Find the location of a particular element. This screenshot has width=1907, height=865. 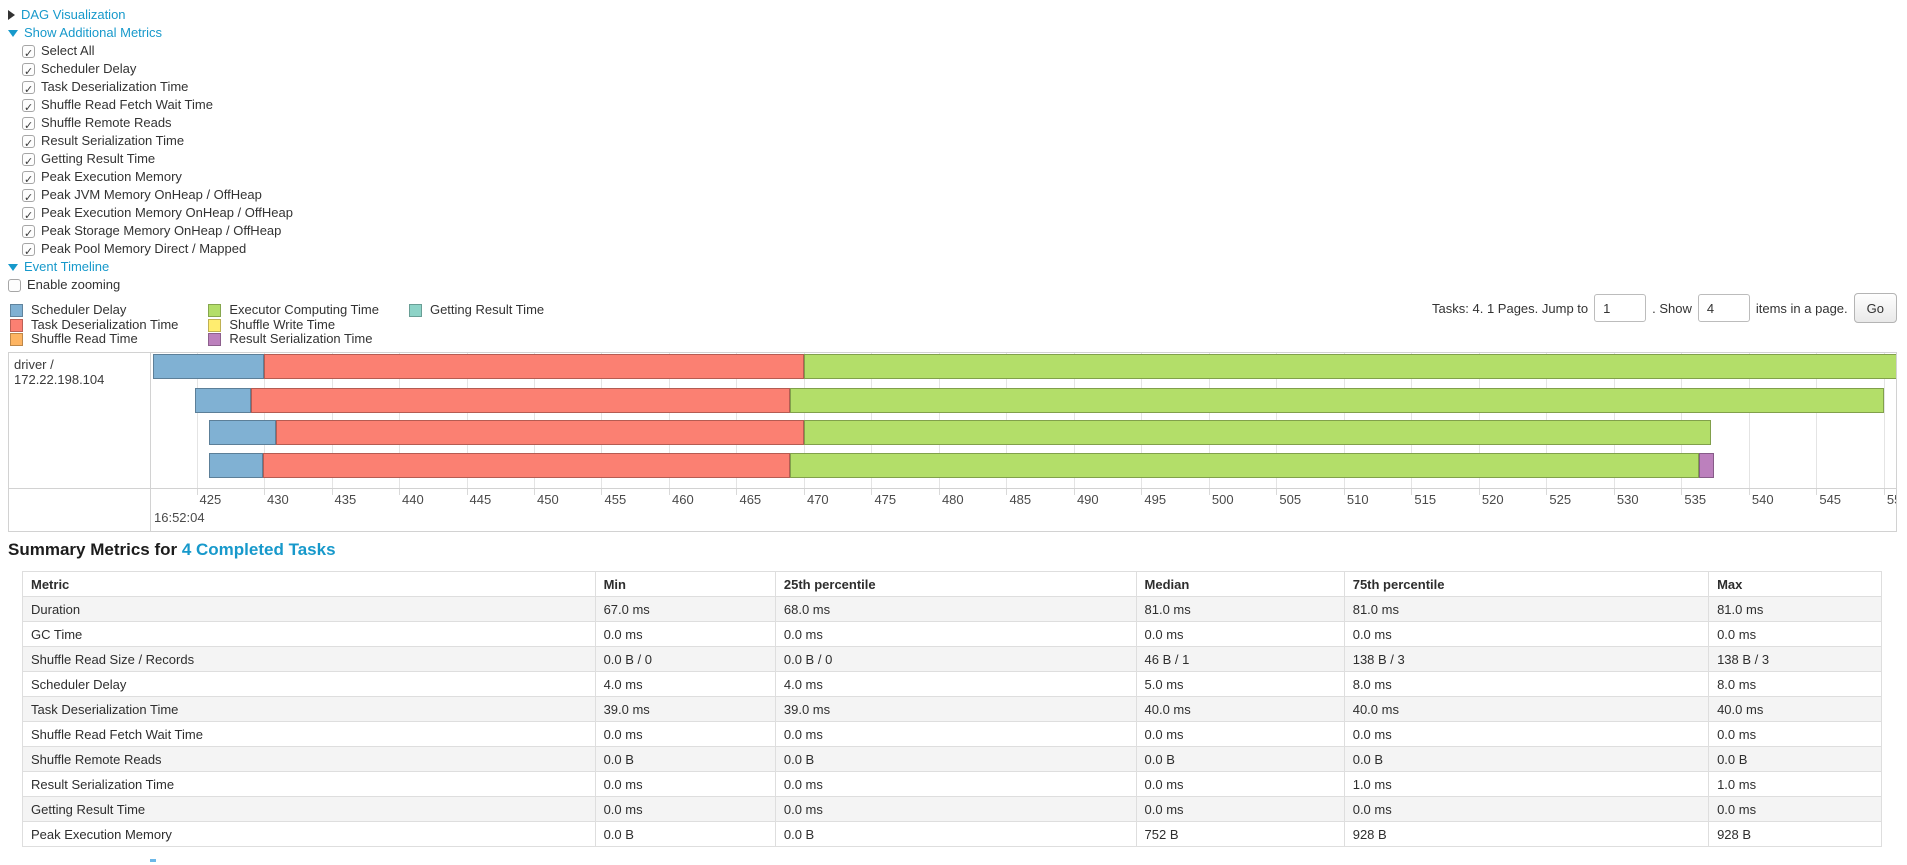

legend-item: Executor Computing Time is located at coordinates (293, 310).